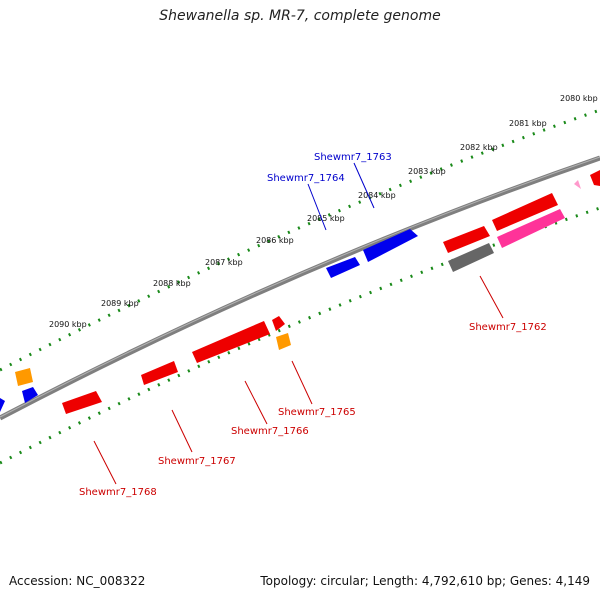 This screenshot has height=600, width=600. Describe the element at coordinates (24, 377) in the screenshot. I see `gene-orange-left` at that location.